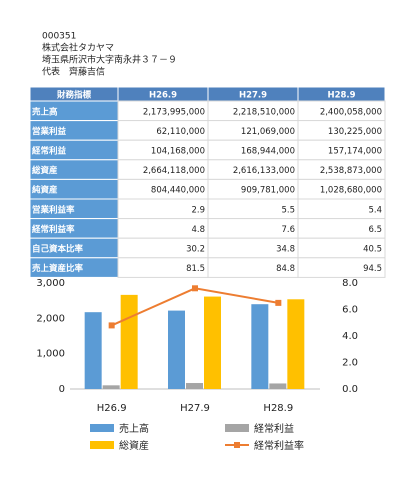 The height and width of the screenshot is (484, 410). I want to click on cell-value: 62,110,000, so click(180, 132).